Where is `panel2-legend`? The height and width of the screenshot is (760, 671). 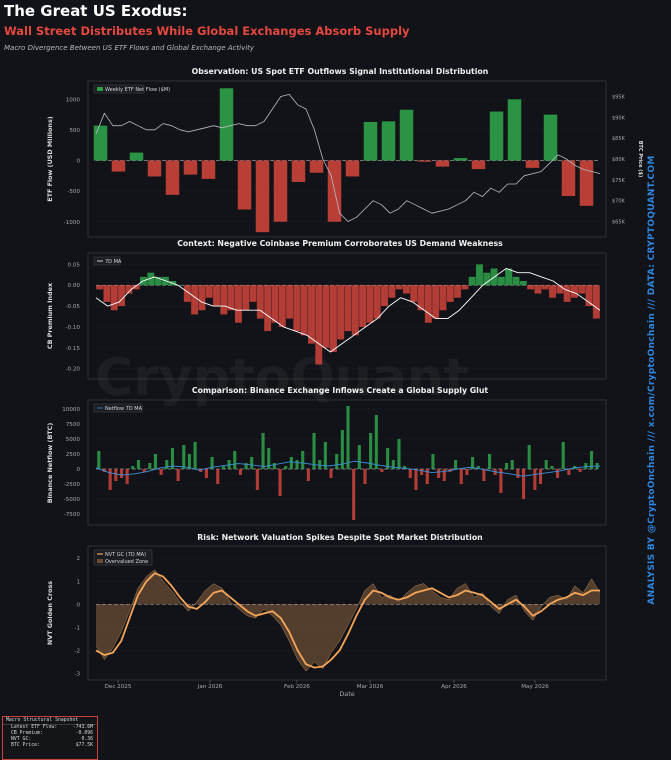 panel2-legend is located at coordinates (107, 261).